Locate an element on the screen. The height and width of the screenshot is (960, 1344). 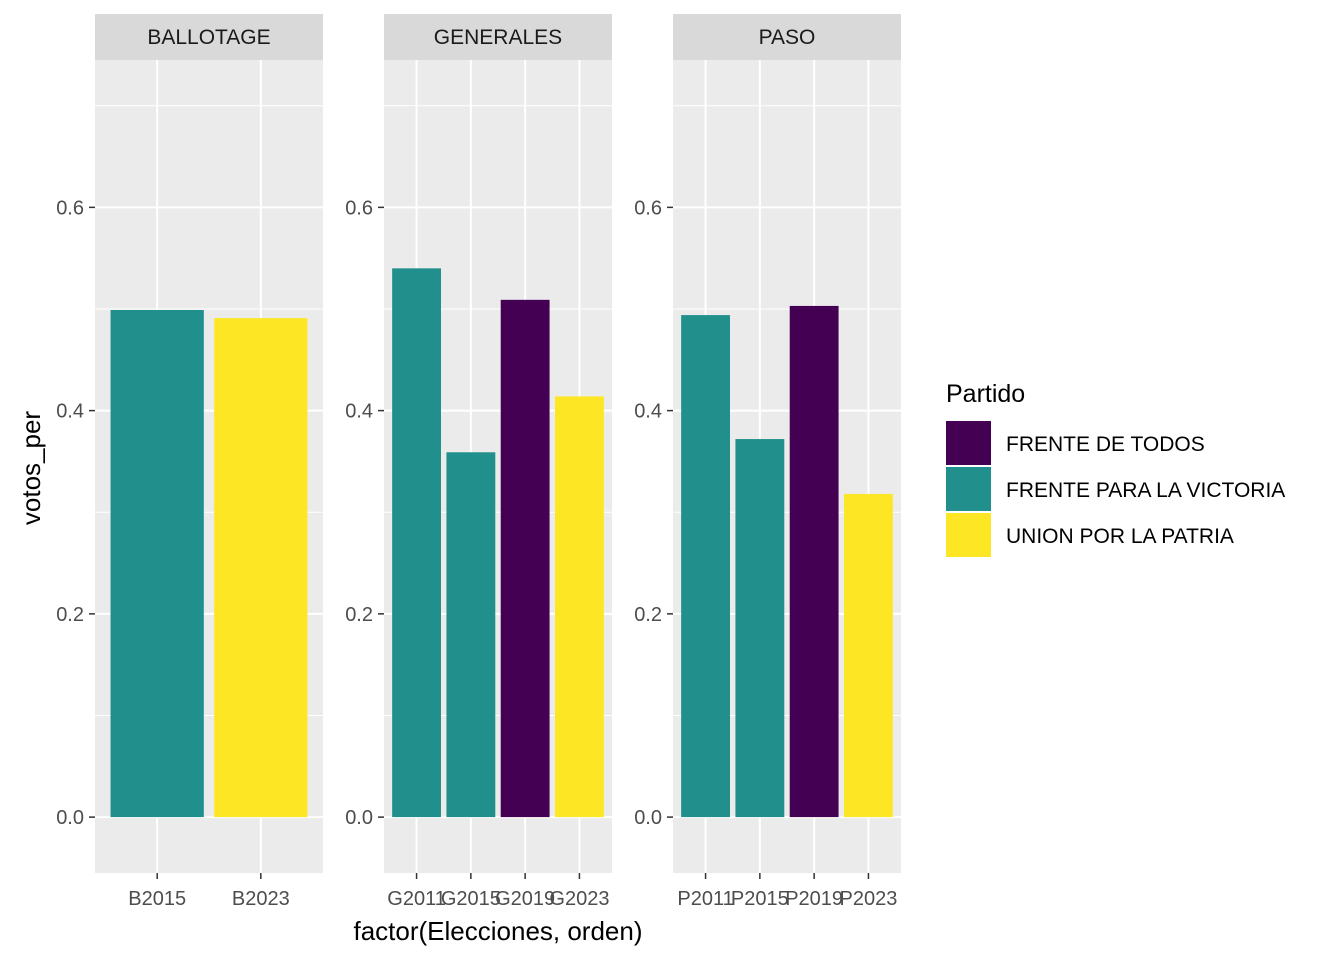
bar-P2011 is located at coordinates (705, 566).